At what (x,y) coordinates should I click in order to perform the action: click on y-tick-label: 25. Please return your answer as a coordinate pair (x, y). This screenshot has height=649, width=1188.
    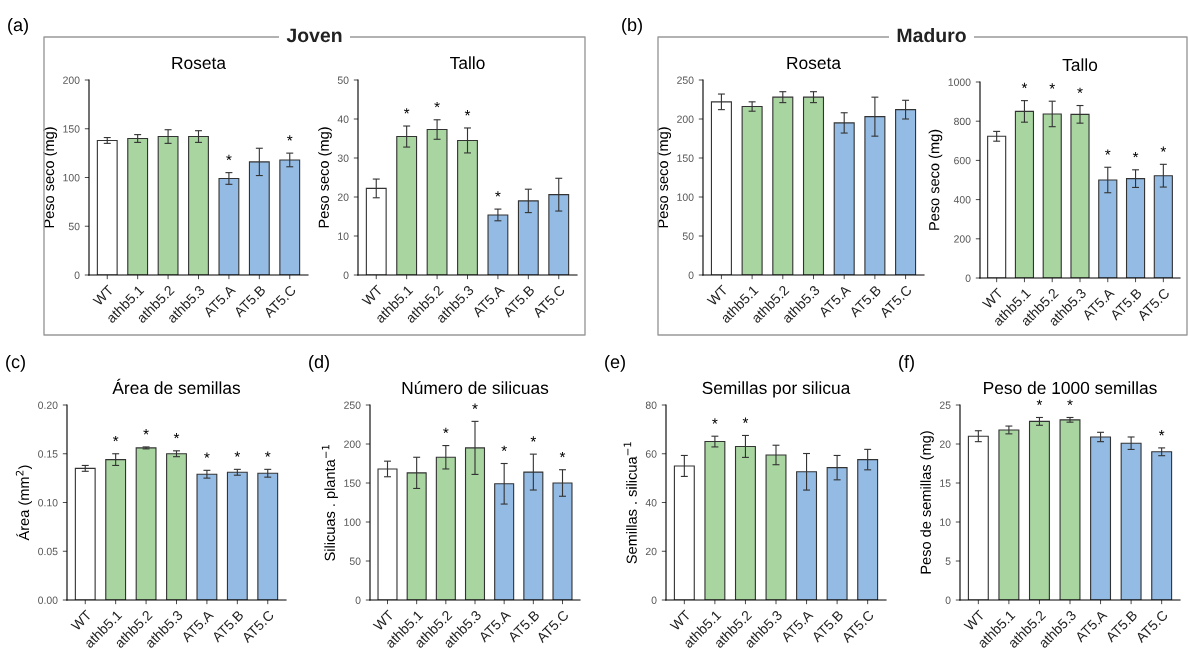
    Looking at the image, I should click on (945, 405).